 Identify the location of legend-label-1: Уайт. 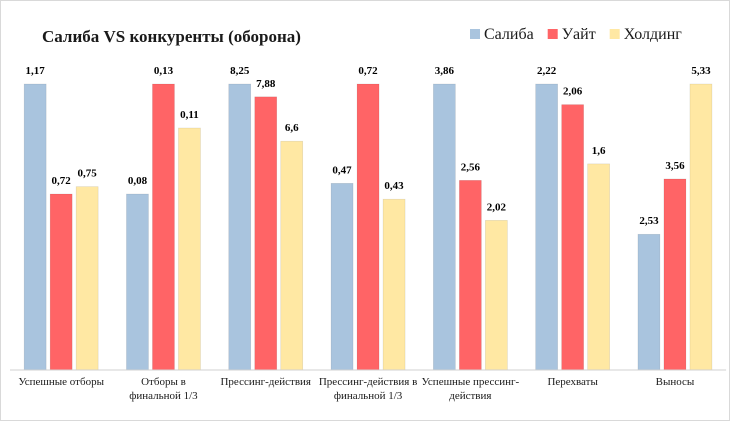
(579, 34).